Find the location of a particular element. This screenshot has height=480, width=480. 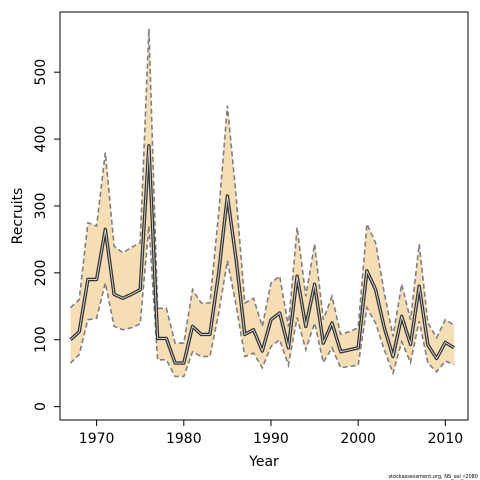

x-axis: 1970 1980 1990 2000 2010 is located at coordinates (271, 433).